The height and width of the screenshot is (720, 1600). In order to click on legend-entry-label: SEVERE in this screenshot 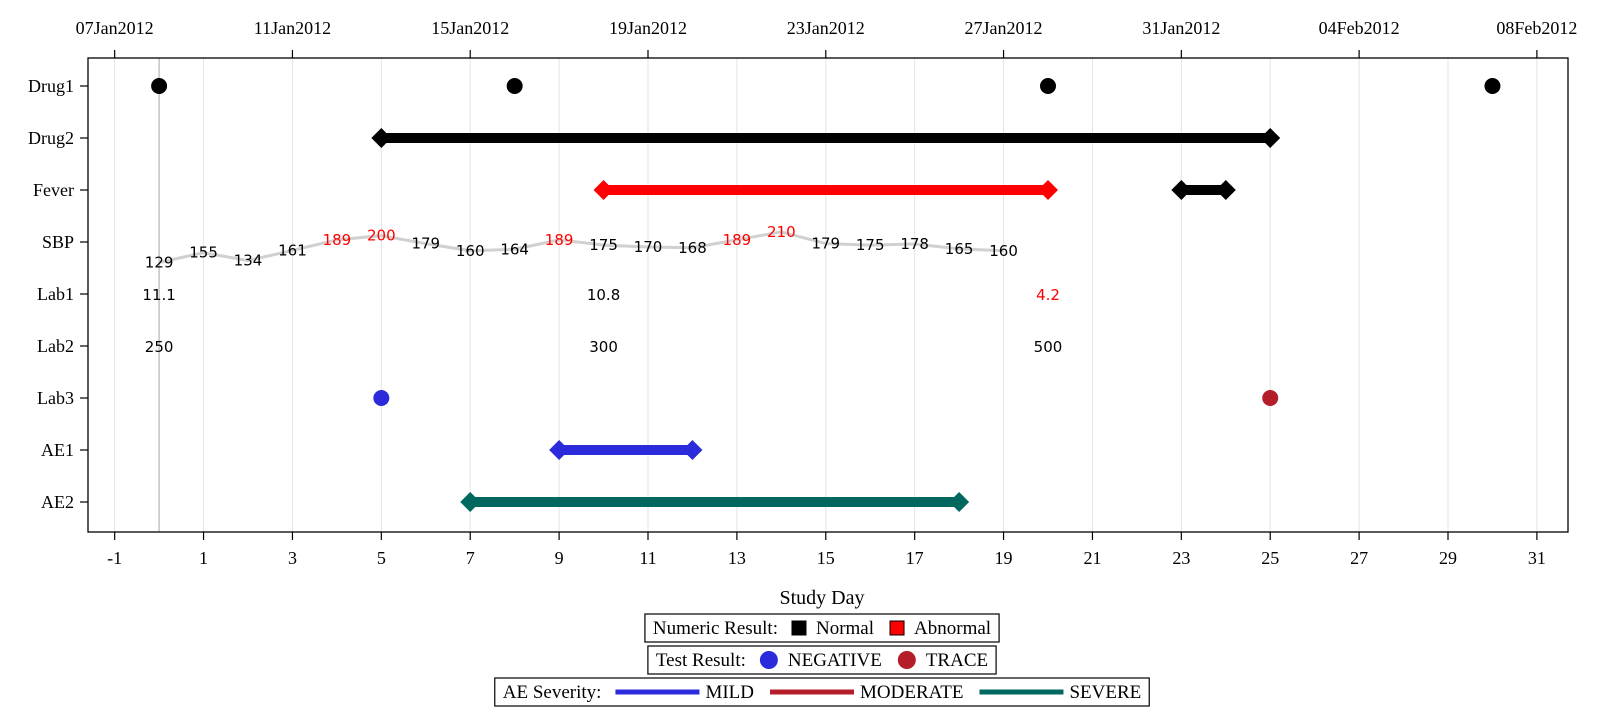, I will do `click(1105, 692)`.